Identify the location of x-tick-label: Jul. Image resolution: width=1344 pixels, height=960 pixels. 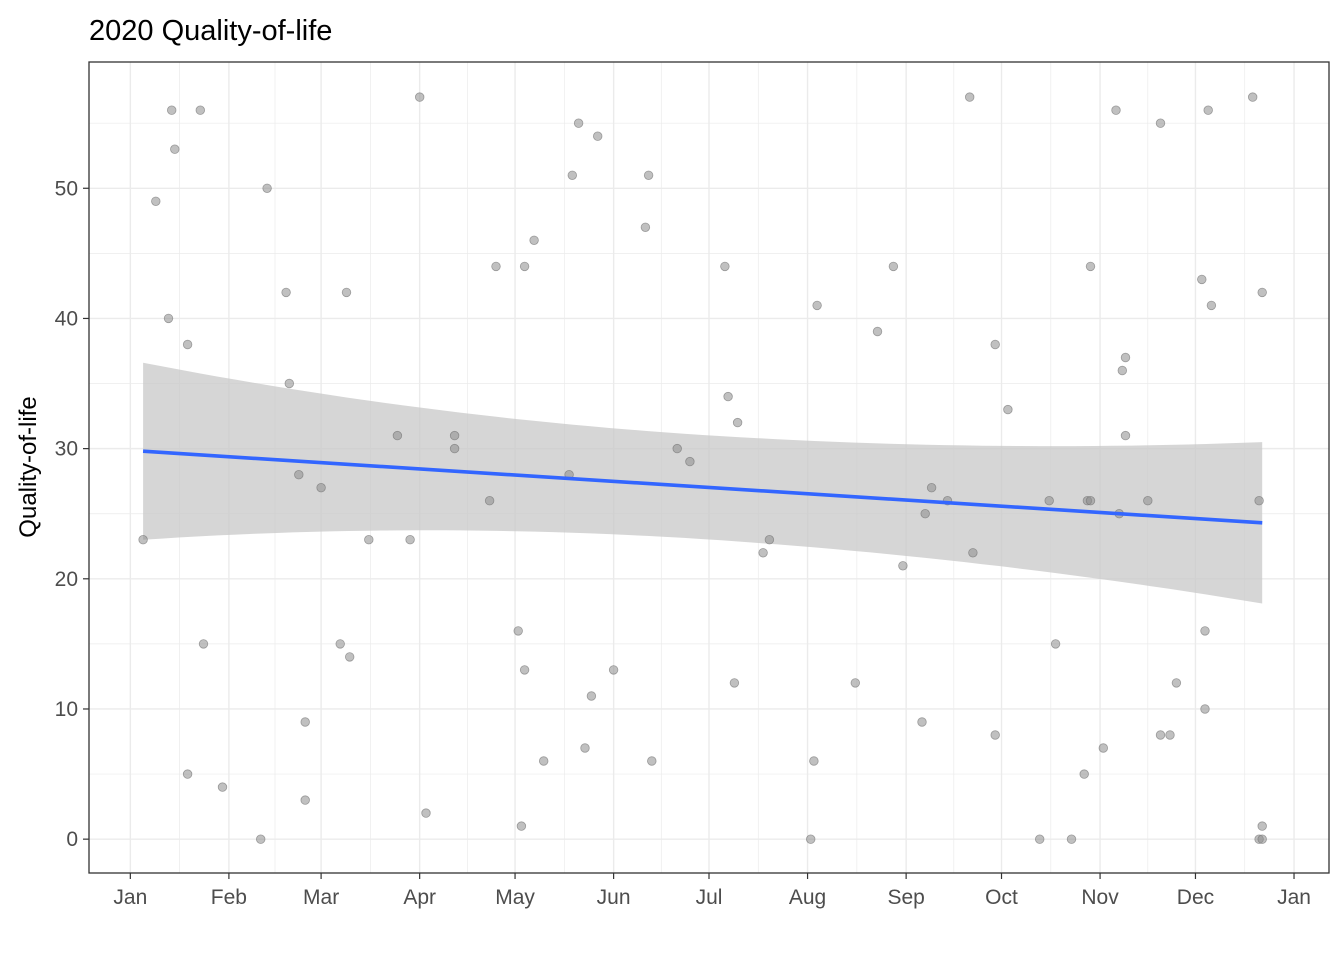
(709, 897).